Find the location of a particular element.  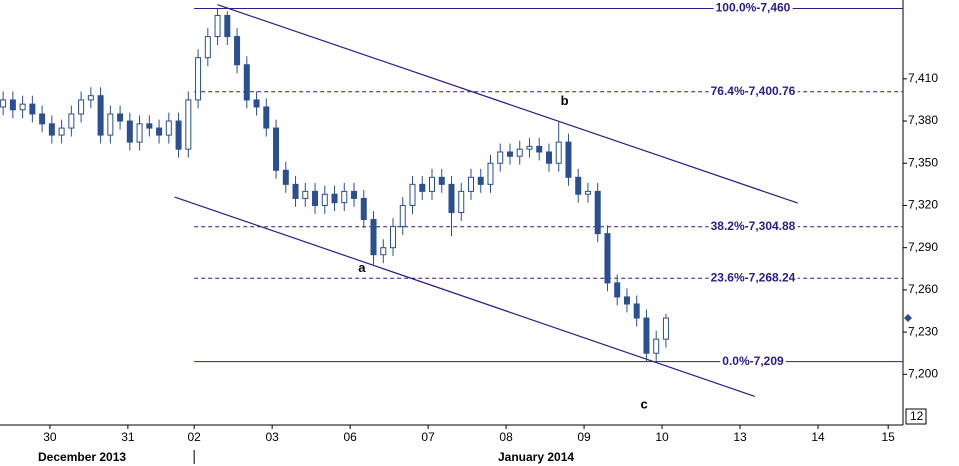

x-tick-label: 30 is located at coordinates (50, 437).